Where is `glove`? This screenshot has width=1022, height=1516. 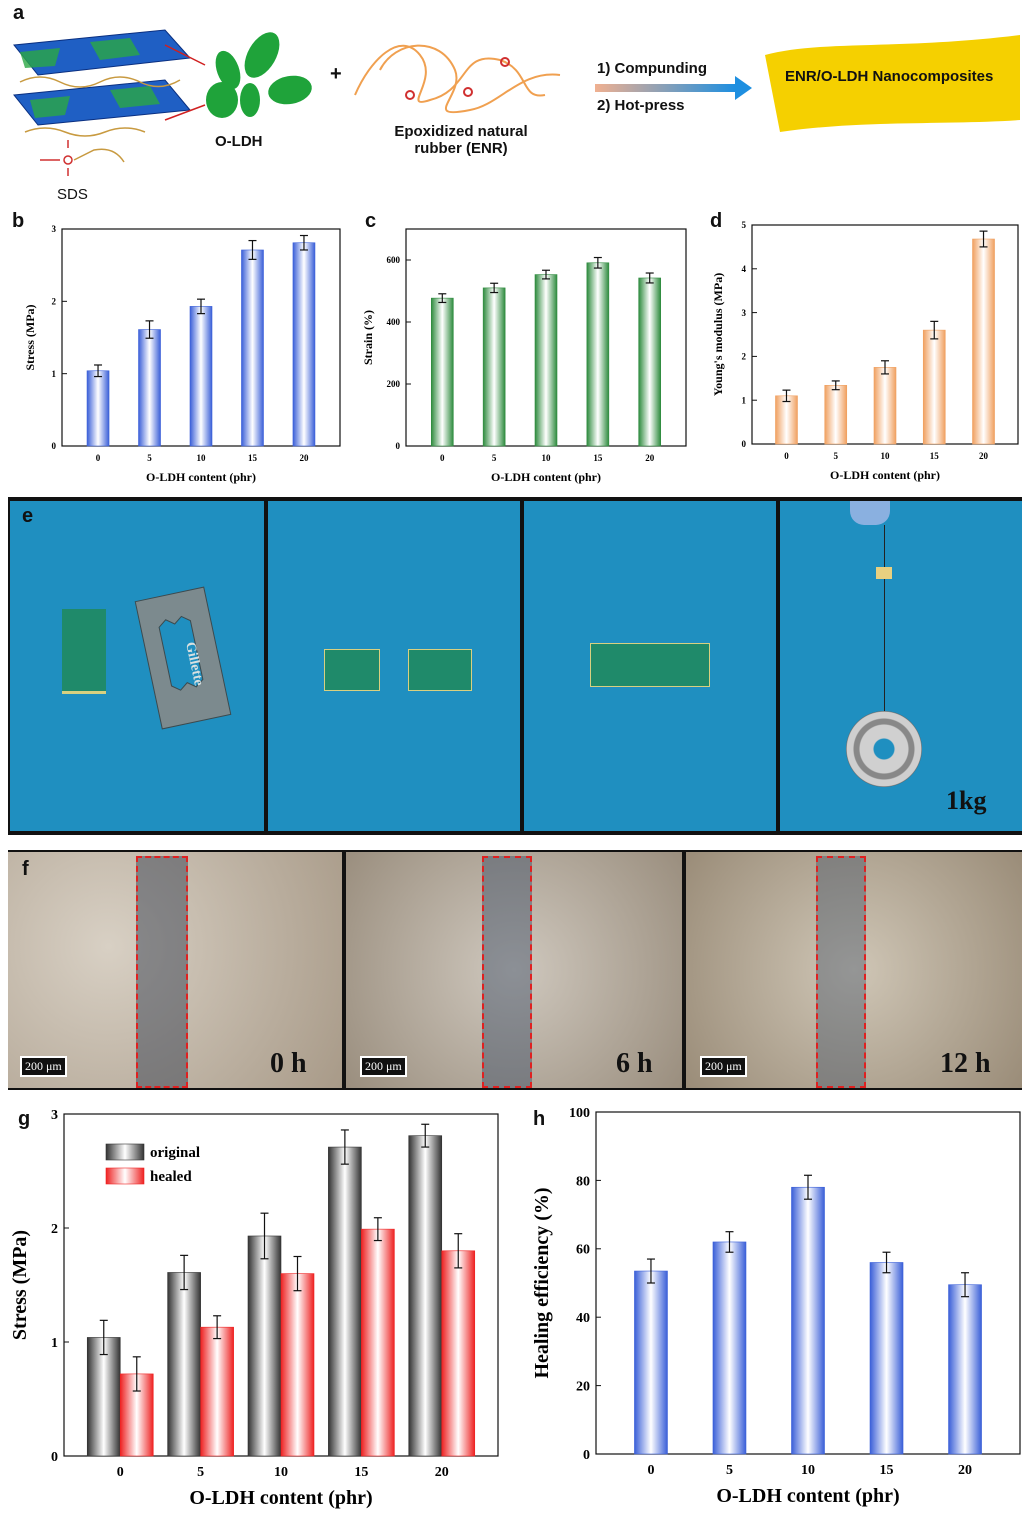 glove is located at coordinates (870, 513).